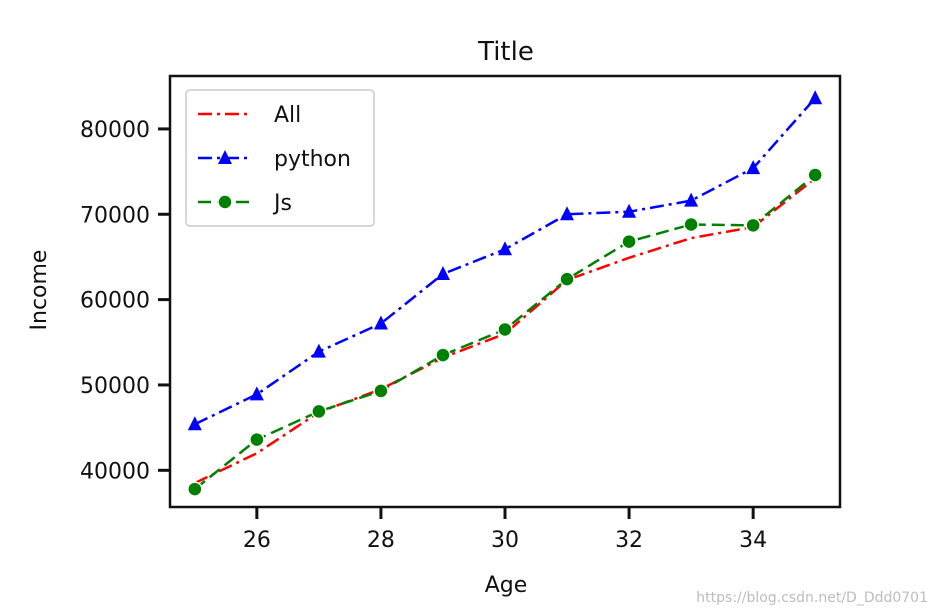 Image resolution: width=942 pixels, height=614 pixels. Describe the element at coordinates (629, 540) in the screenshot. I see `x-tick-label: 32` at that location.